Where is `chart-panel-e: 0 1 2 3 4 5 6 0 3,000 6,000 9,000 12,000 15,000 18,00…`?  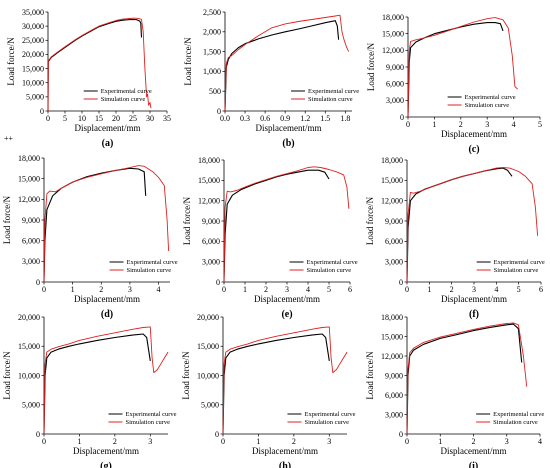 chart-panel-e: 0 1 2 3 4 5 6 0 3,000 6,000 9,000 12,000 15,000 18,00… is located at coordinates (270, 238).